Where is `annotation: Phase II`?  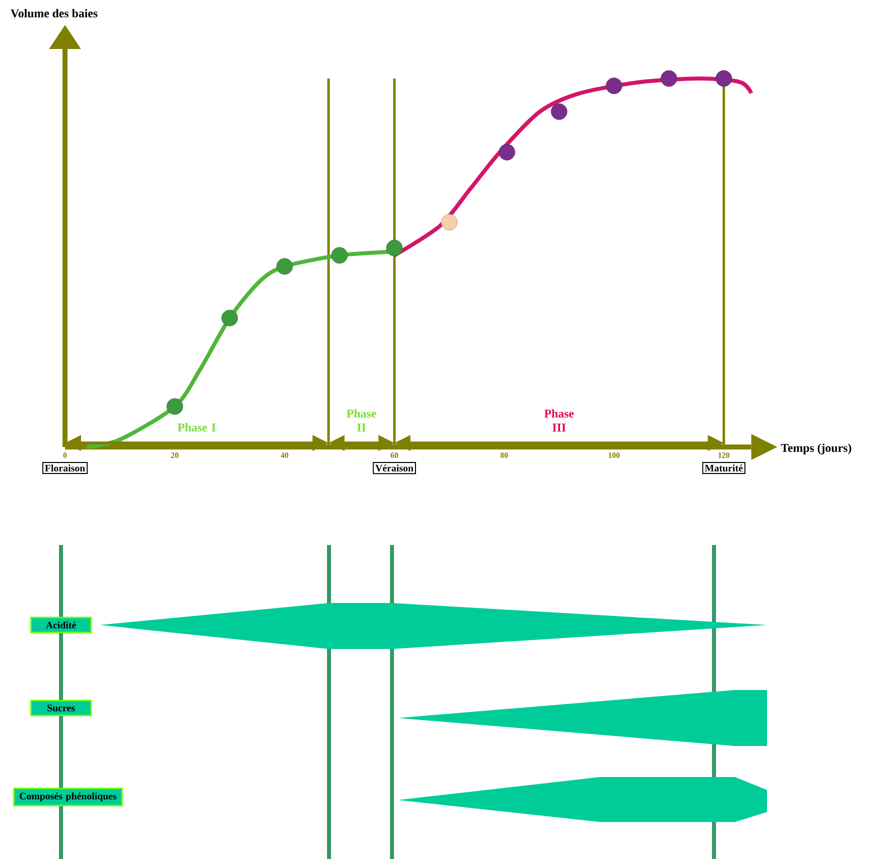 annotation: Phase II is located at coordinates (361, 420).